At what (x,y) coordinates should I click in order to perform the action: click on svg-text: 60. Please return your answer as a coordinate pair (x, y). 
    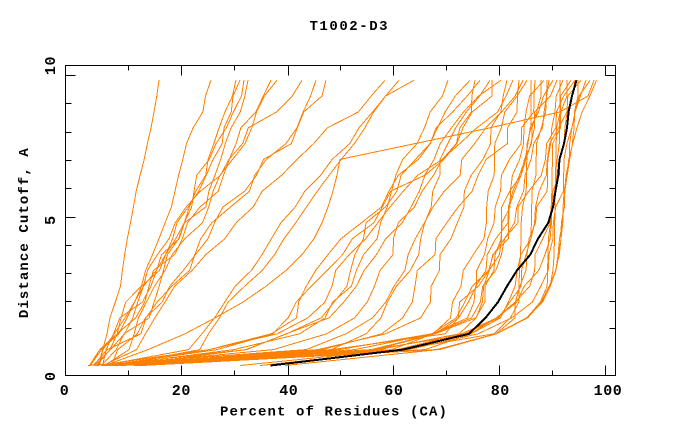
    Looking at the image, I should click on (393, 391).